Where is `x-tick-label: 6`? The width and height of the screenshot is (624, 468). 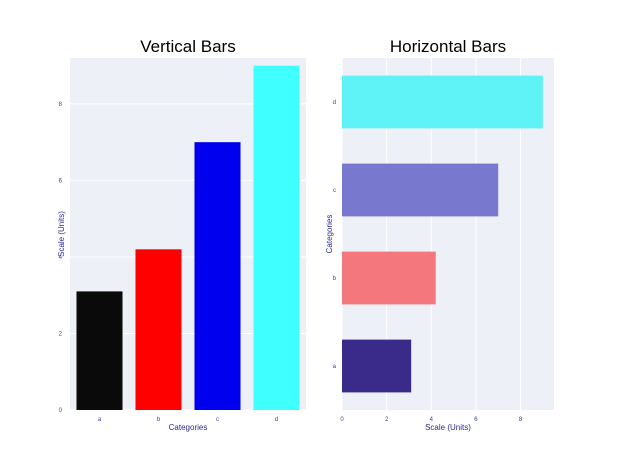 x-tick-label: 6 is located at coordinates (476, 420).